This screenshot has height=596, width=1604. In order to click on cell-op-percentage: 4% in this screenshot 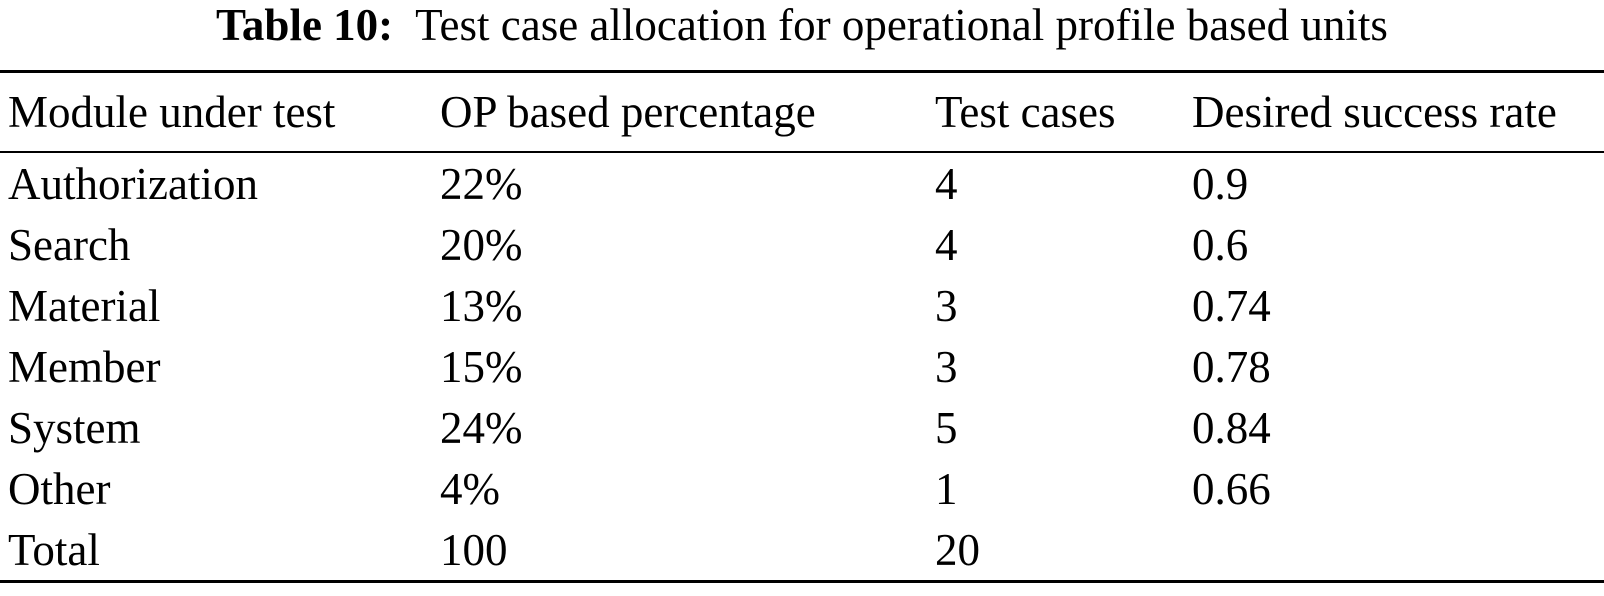, I will do `click(470, 488)`.